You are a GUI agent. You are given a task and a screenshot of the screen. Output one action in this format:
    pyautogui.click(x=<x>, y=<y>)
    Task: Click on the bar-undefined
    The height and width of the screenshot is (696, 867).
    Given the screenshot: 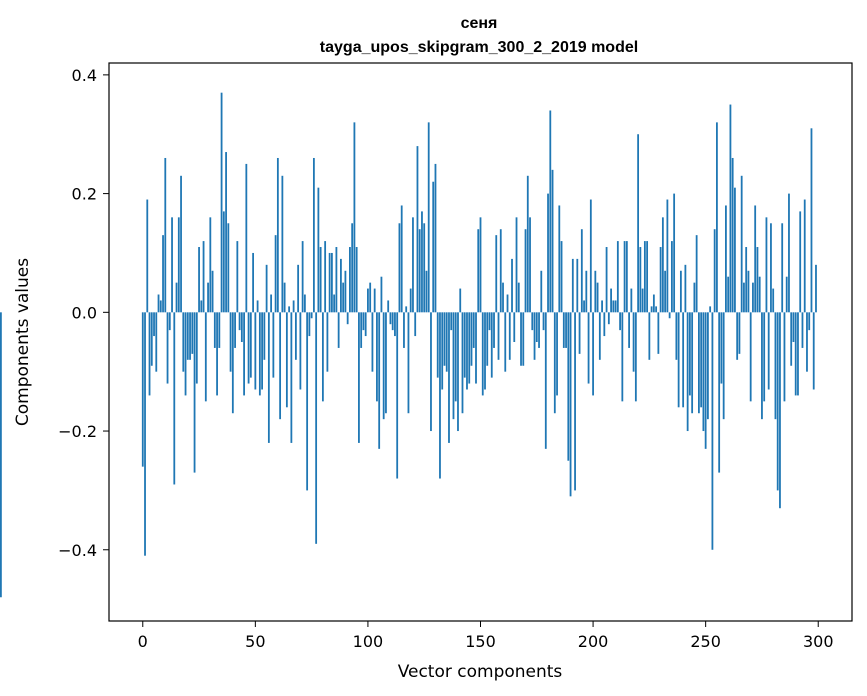 What is the action you would take?
    pyautogui.click(x=1, y=455)
    